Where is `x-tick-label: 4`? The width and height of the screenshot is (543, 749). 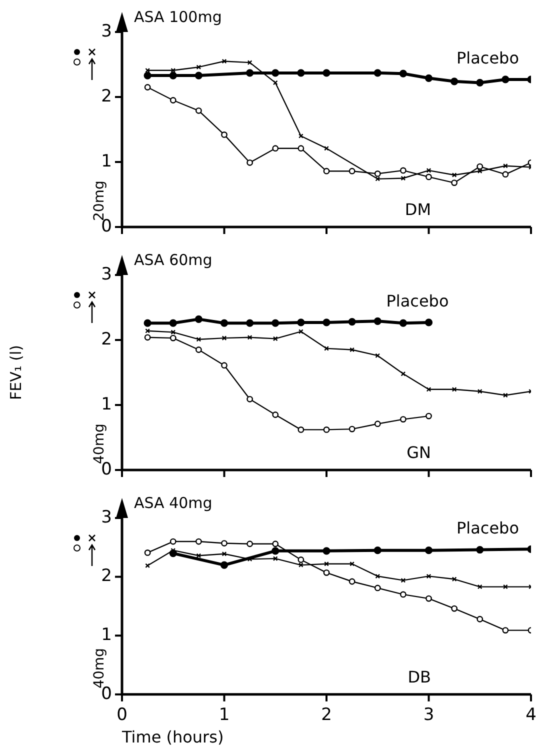
x-tick-label: 4 is located at coordinates (531, 715).